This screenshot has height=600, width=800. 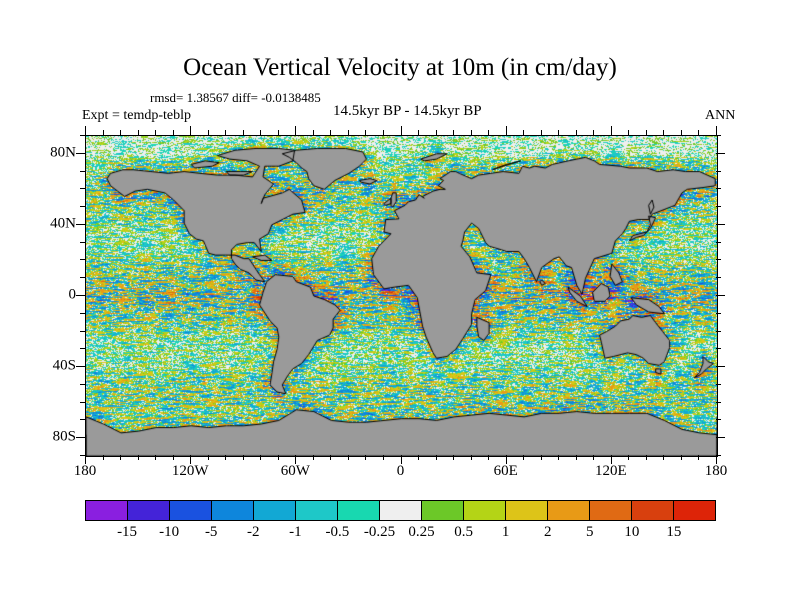 I want to click on colorbar-tick-label: -0.25, so click(x=379, y=532).